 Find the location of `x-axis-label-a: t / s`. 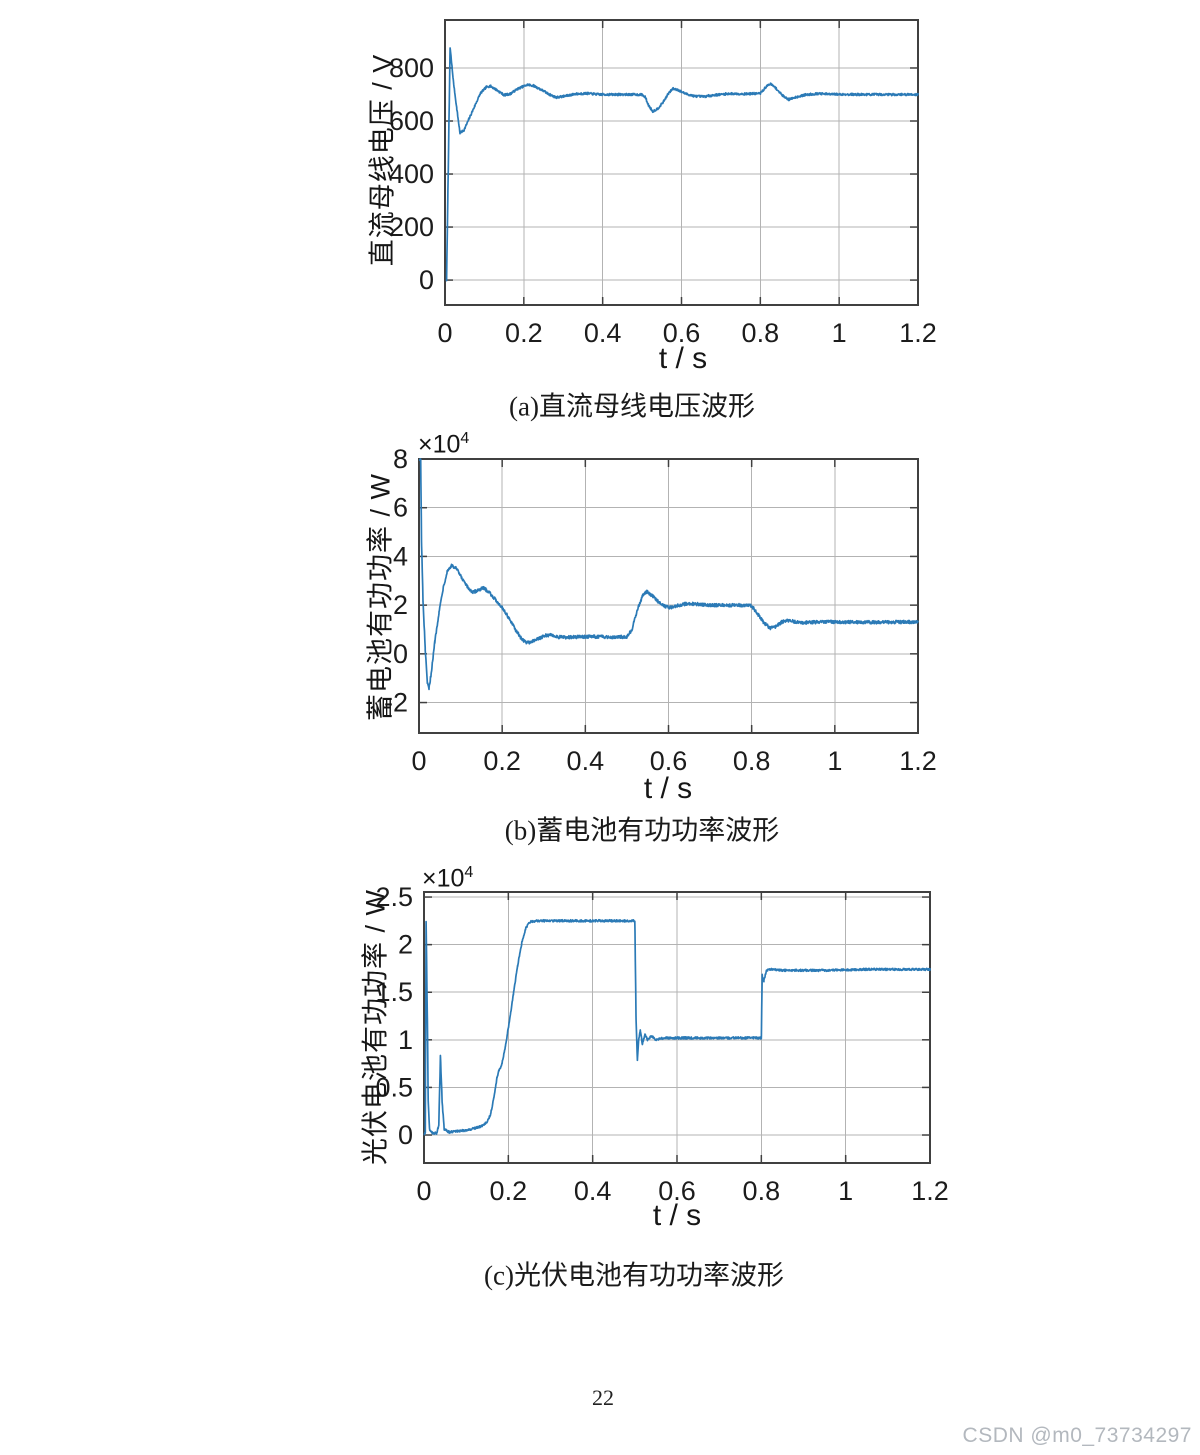

x-axis-label-a: t / s is located at coordinates (683, 358).